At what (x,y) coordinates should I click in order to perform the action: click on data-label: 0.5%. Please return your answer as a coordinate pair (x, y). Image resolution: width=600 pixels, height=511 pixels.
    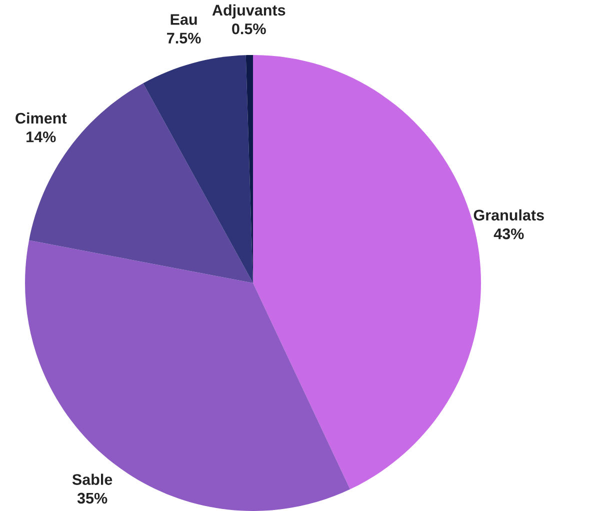
    Looking at the image, I should click on (249, 28).